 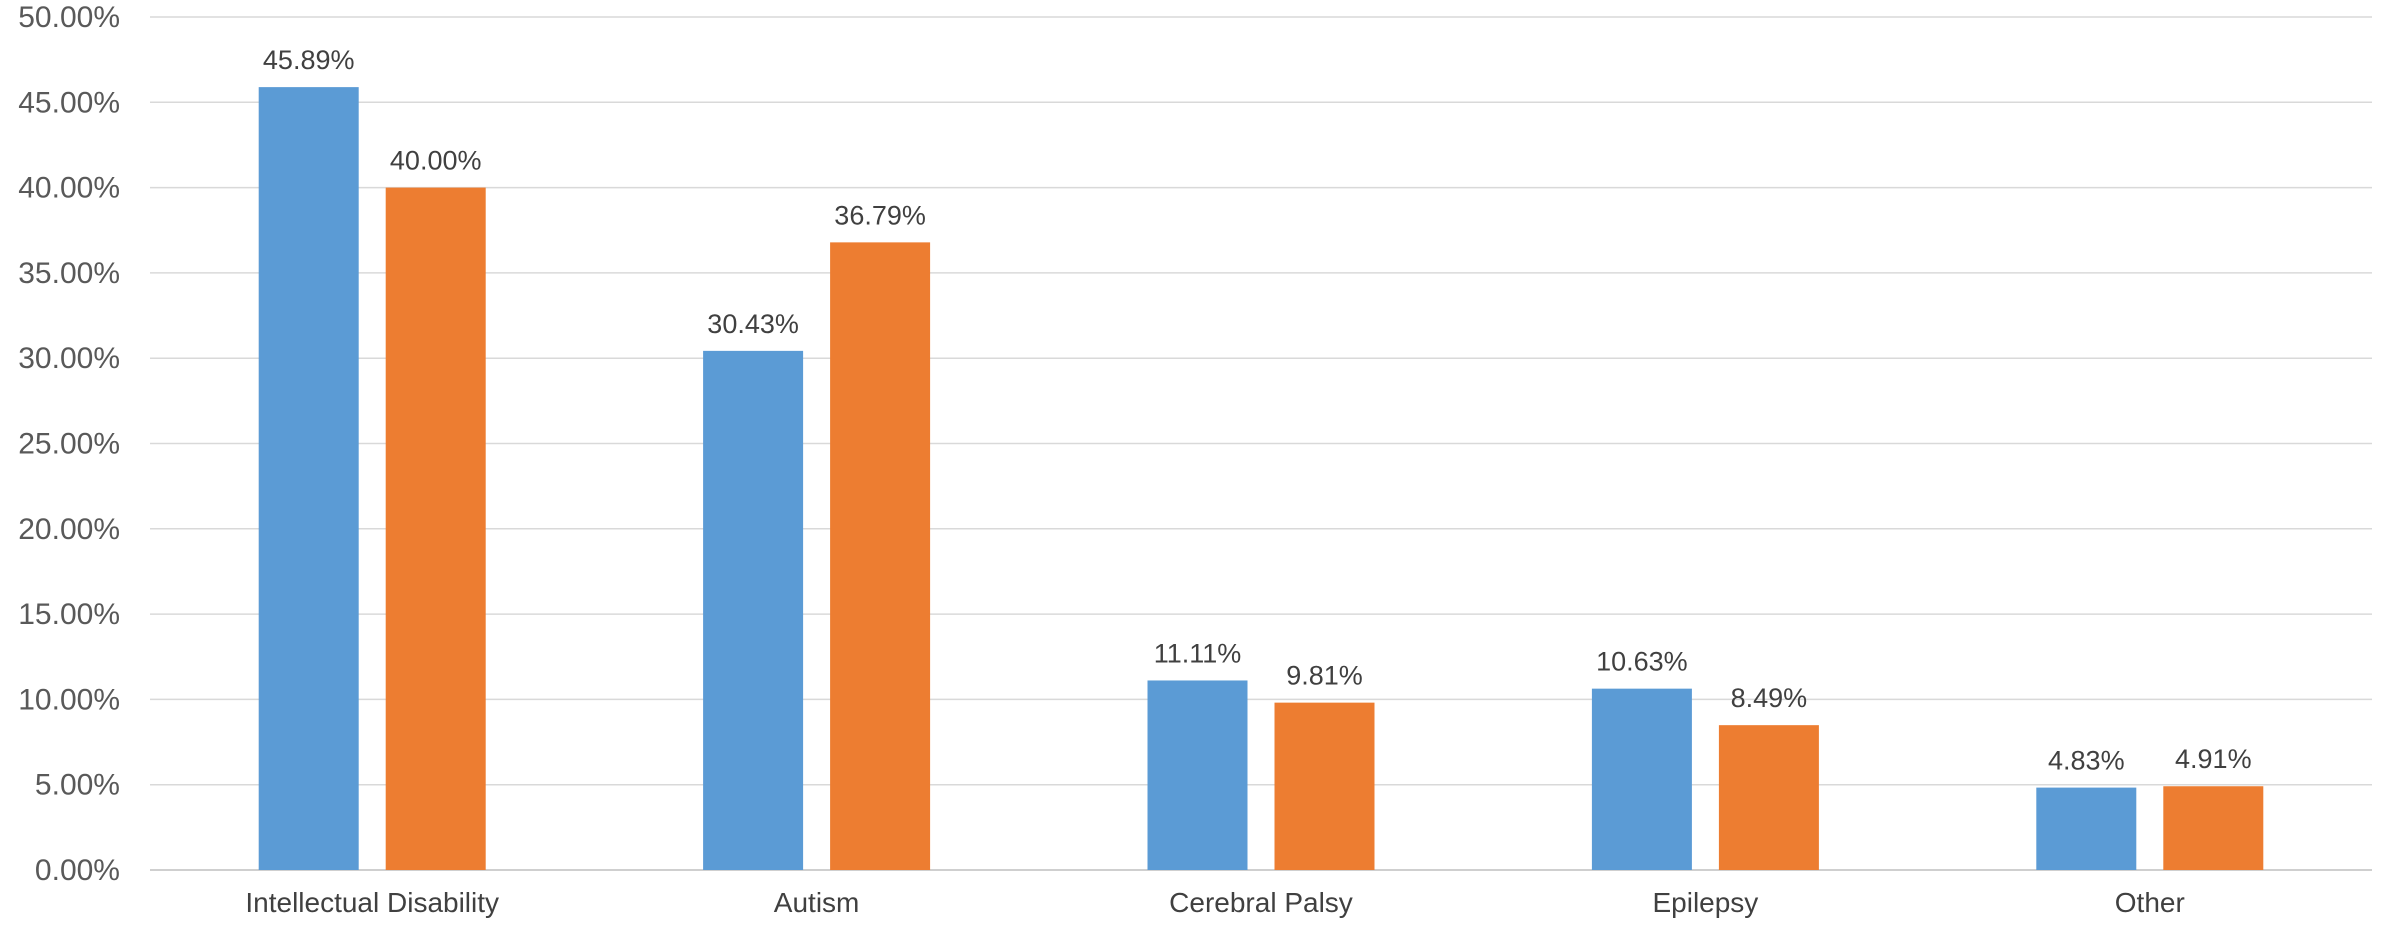 What do you see at coordinates (1705, 902) in the screenshot?
I see `x-category-label: Epilepsy` at bounding box center [1705, 902].